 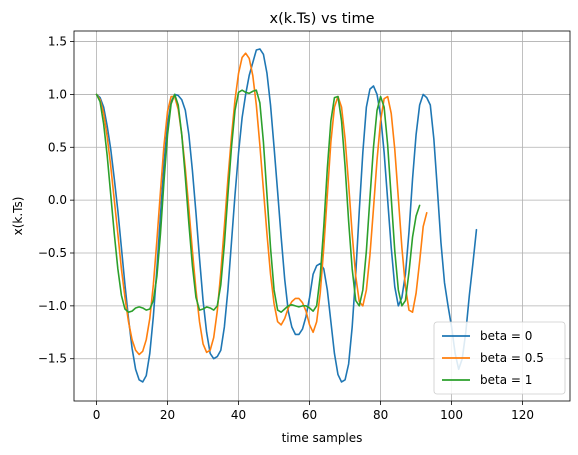 I want to click on x-tick-label: 120, so click(x=522, y=415).